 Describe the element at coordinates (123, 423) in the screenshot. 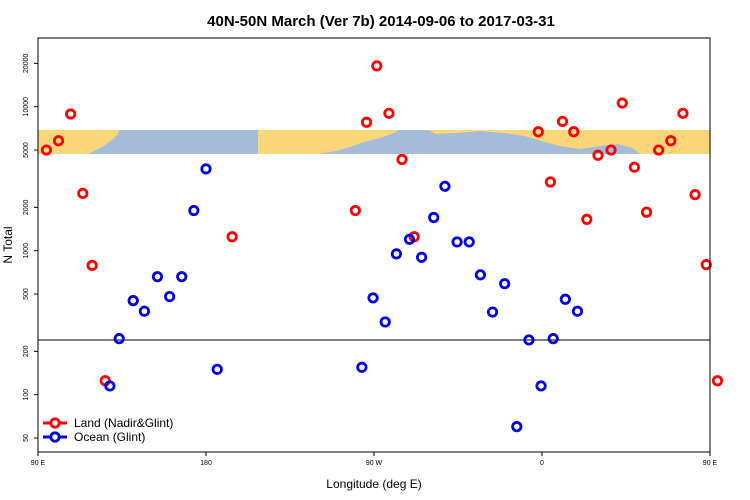

I see `legend-land-label: Land (Nadir&Glint)` at that location.